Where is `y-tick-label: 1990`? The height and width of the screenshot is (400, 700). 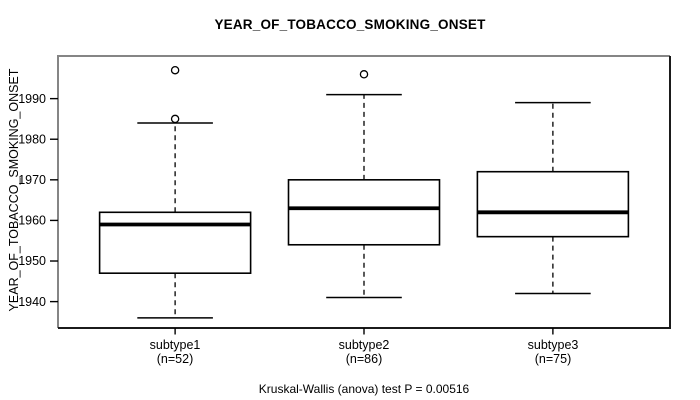
y-tick-label: 1990 is located at coordinates (32, 99).